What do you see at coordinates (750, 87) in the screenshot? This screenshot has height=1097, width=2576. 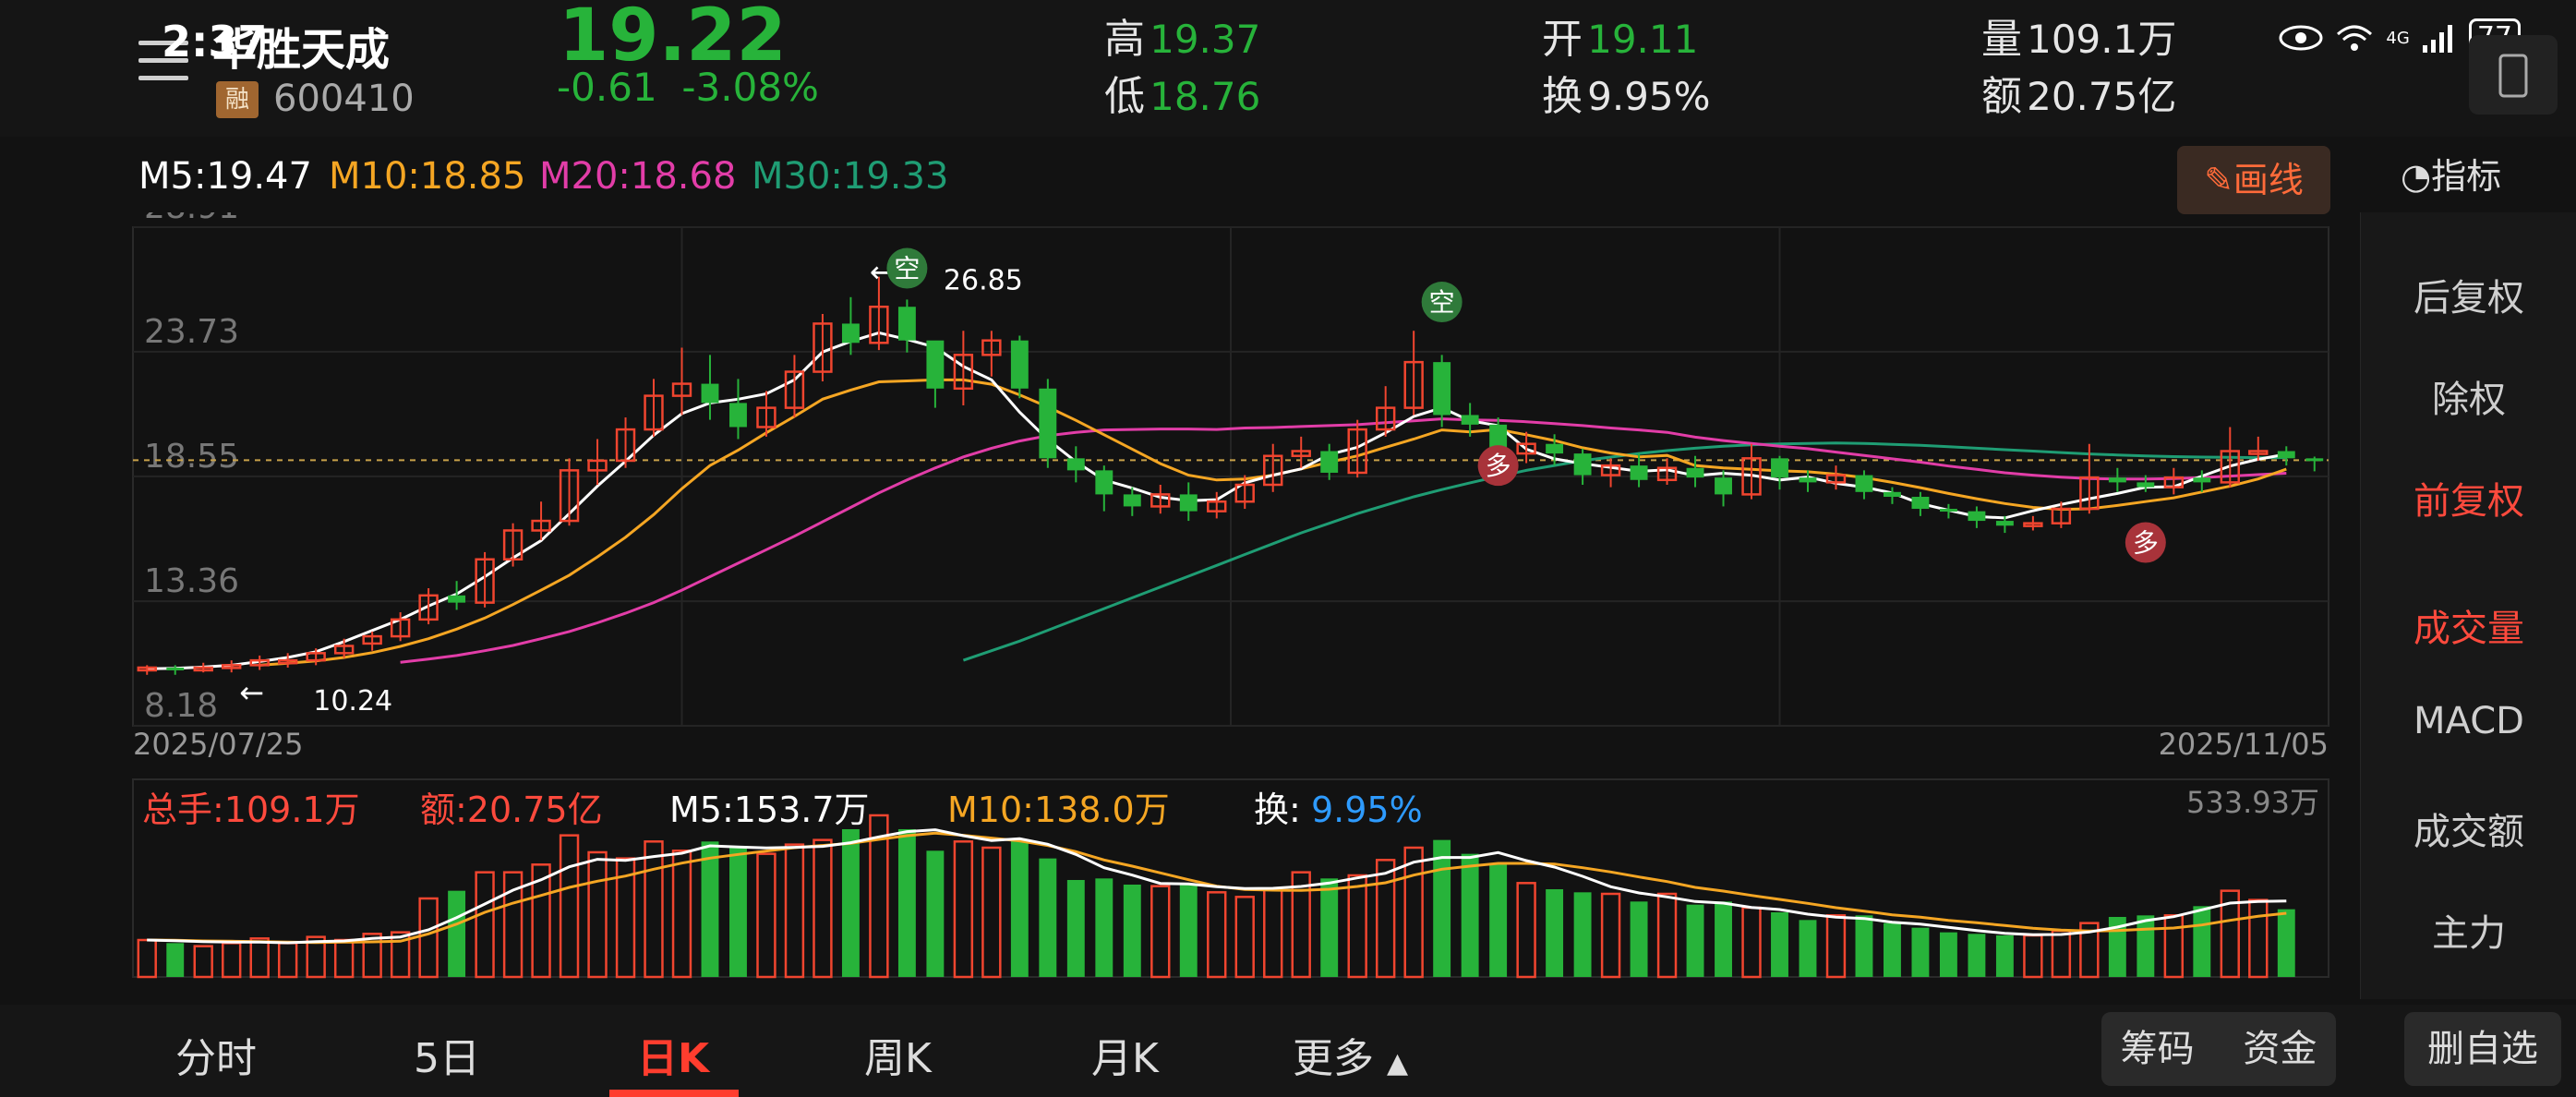 I see `change-pct: -3.08%` at bounding box center [750, 87].